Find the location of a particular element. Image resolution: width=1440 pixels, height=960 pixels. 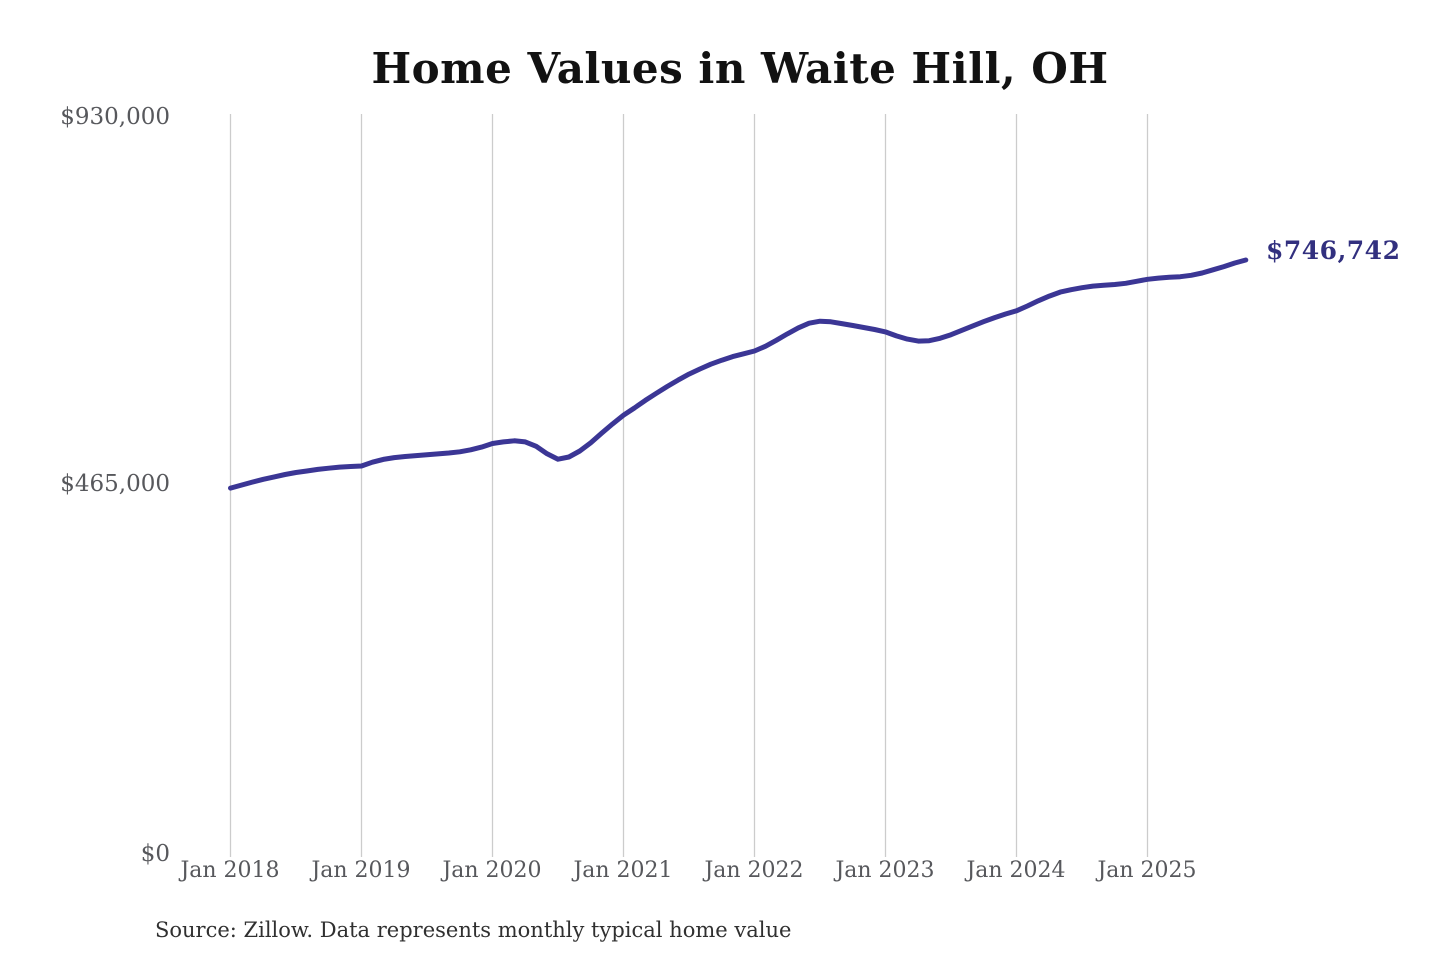

x-axis-tick-jan-2024: Jan 2024 is located at coordinates (1016, 870).